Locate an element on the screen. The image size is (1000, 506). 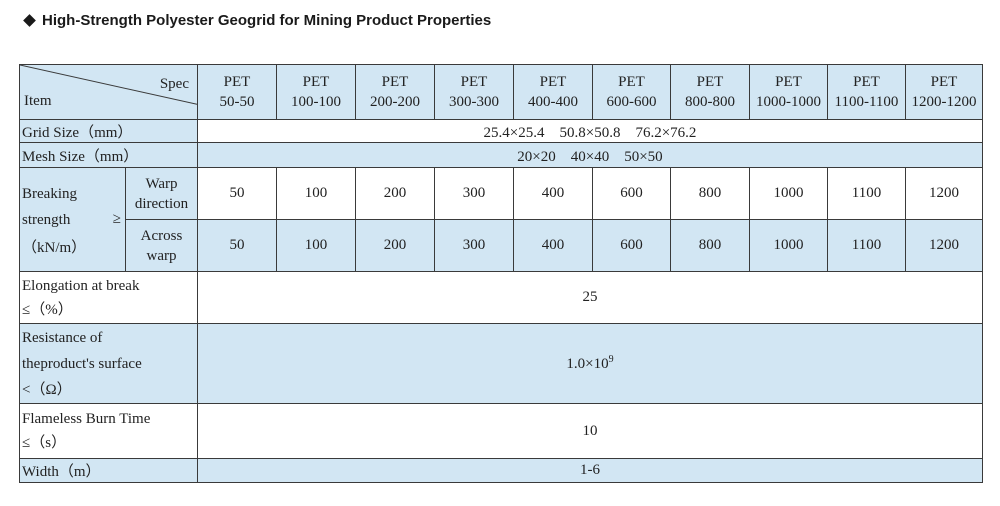
spec-item-header: Spec Item is located at coordinates (108, 92).